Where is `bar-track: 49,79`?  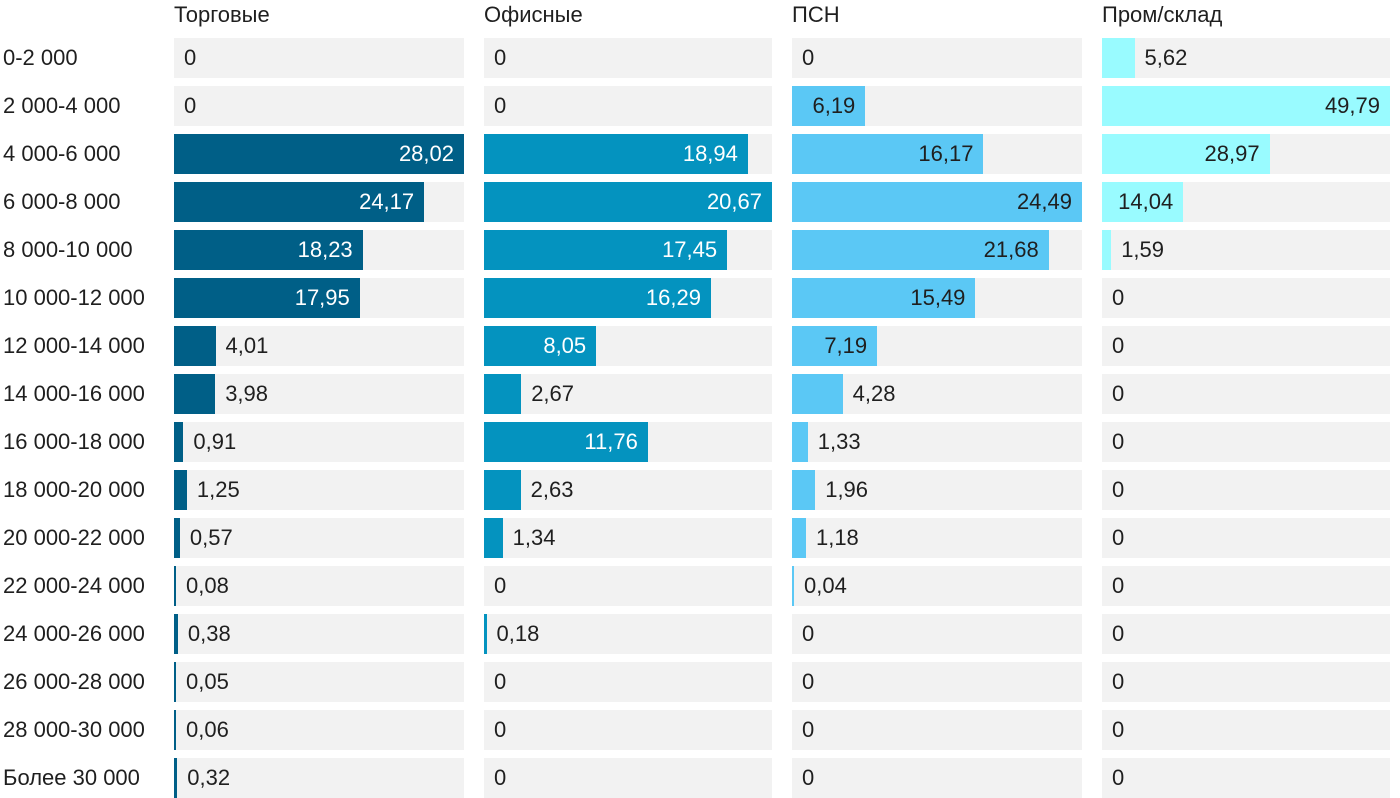 bar-track: 49,79 is located at coordinates (1246, 106).